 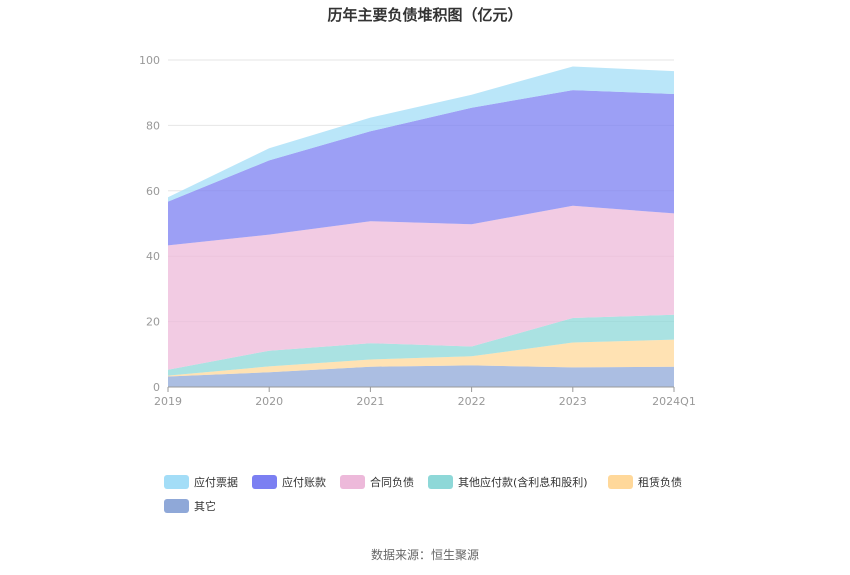 I want to click on x-tick-label: 2020, so click(x=269, y=401).